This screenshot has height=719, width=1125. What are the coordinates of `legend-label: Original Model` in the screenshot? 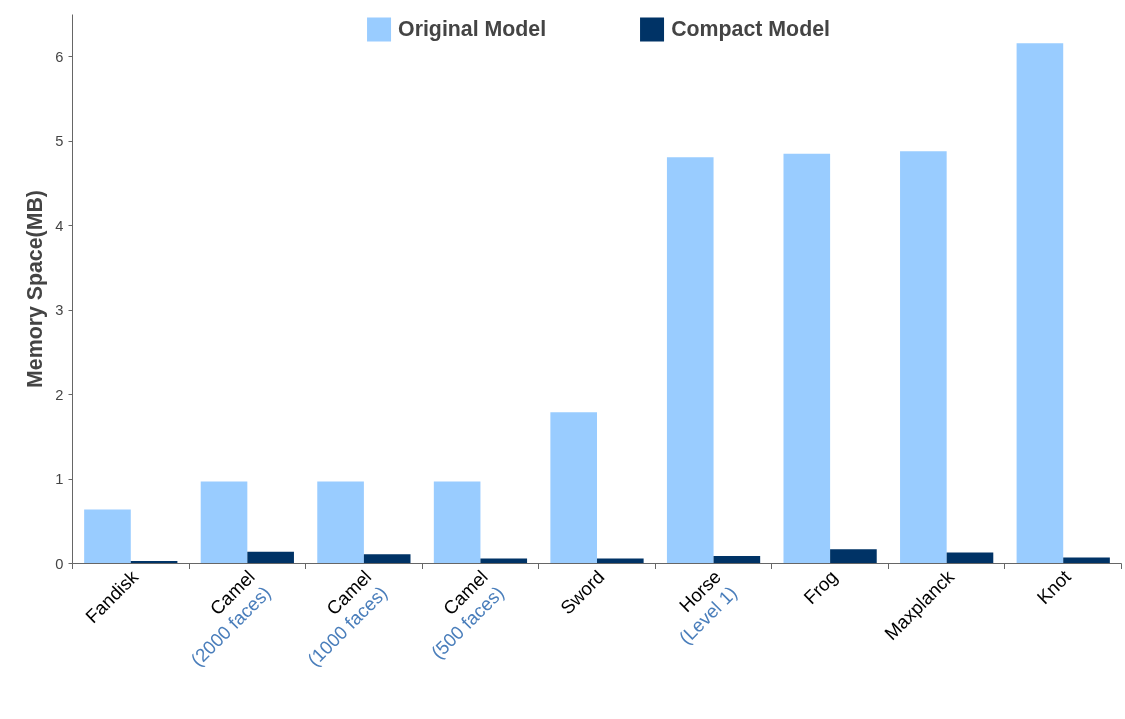 It's located at (472, 29).